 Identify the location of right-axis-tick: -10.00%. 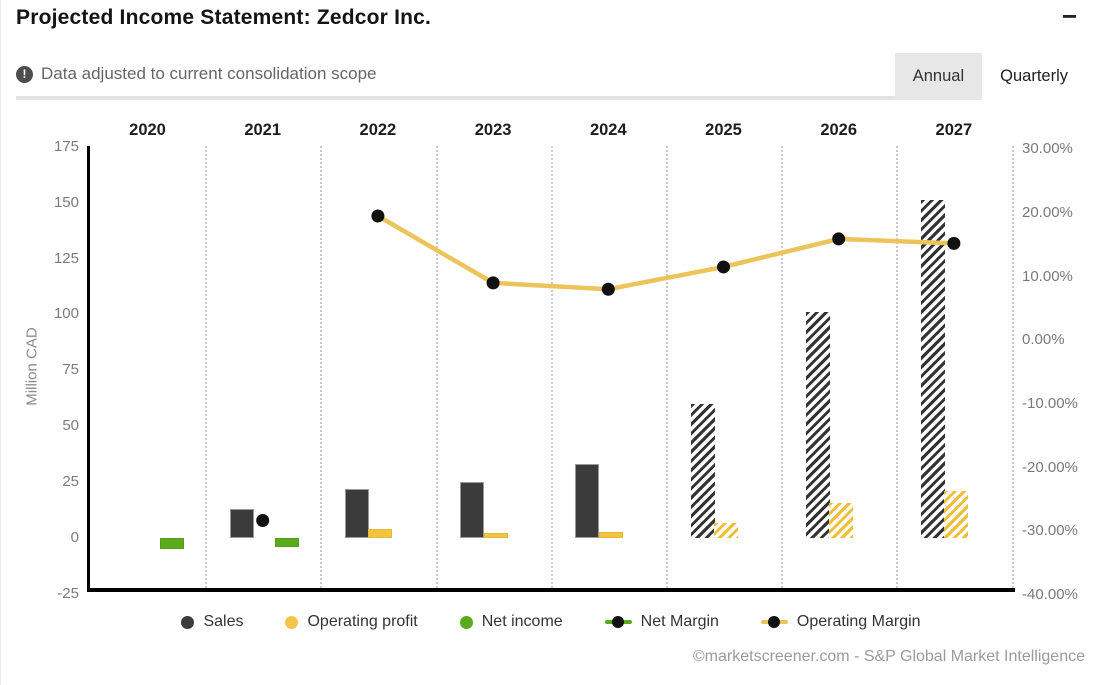
(1050, 403).